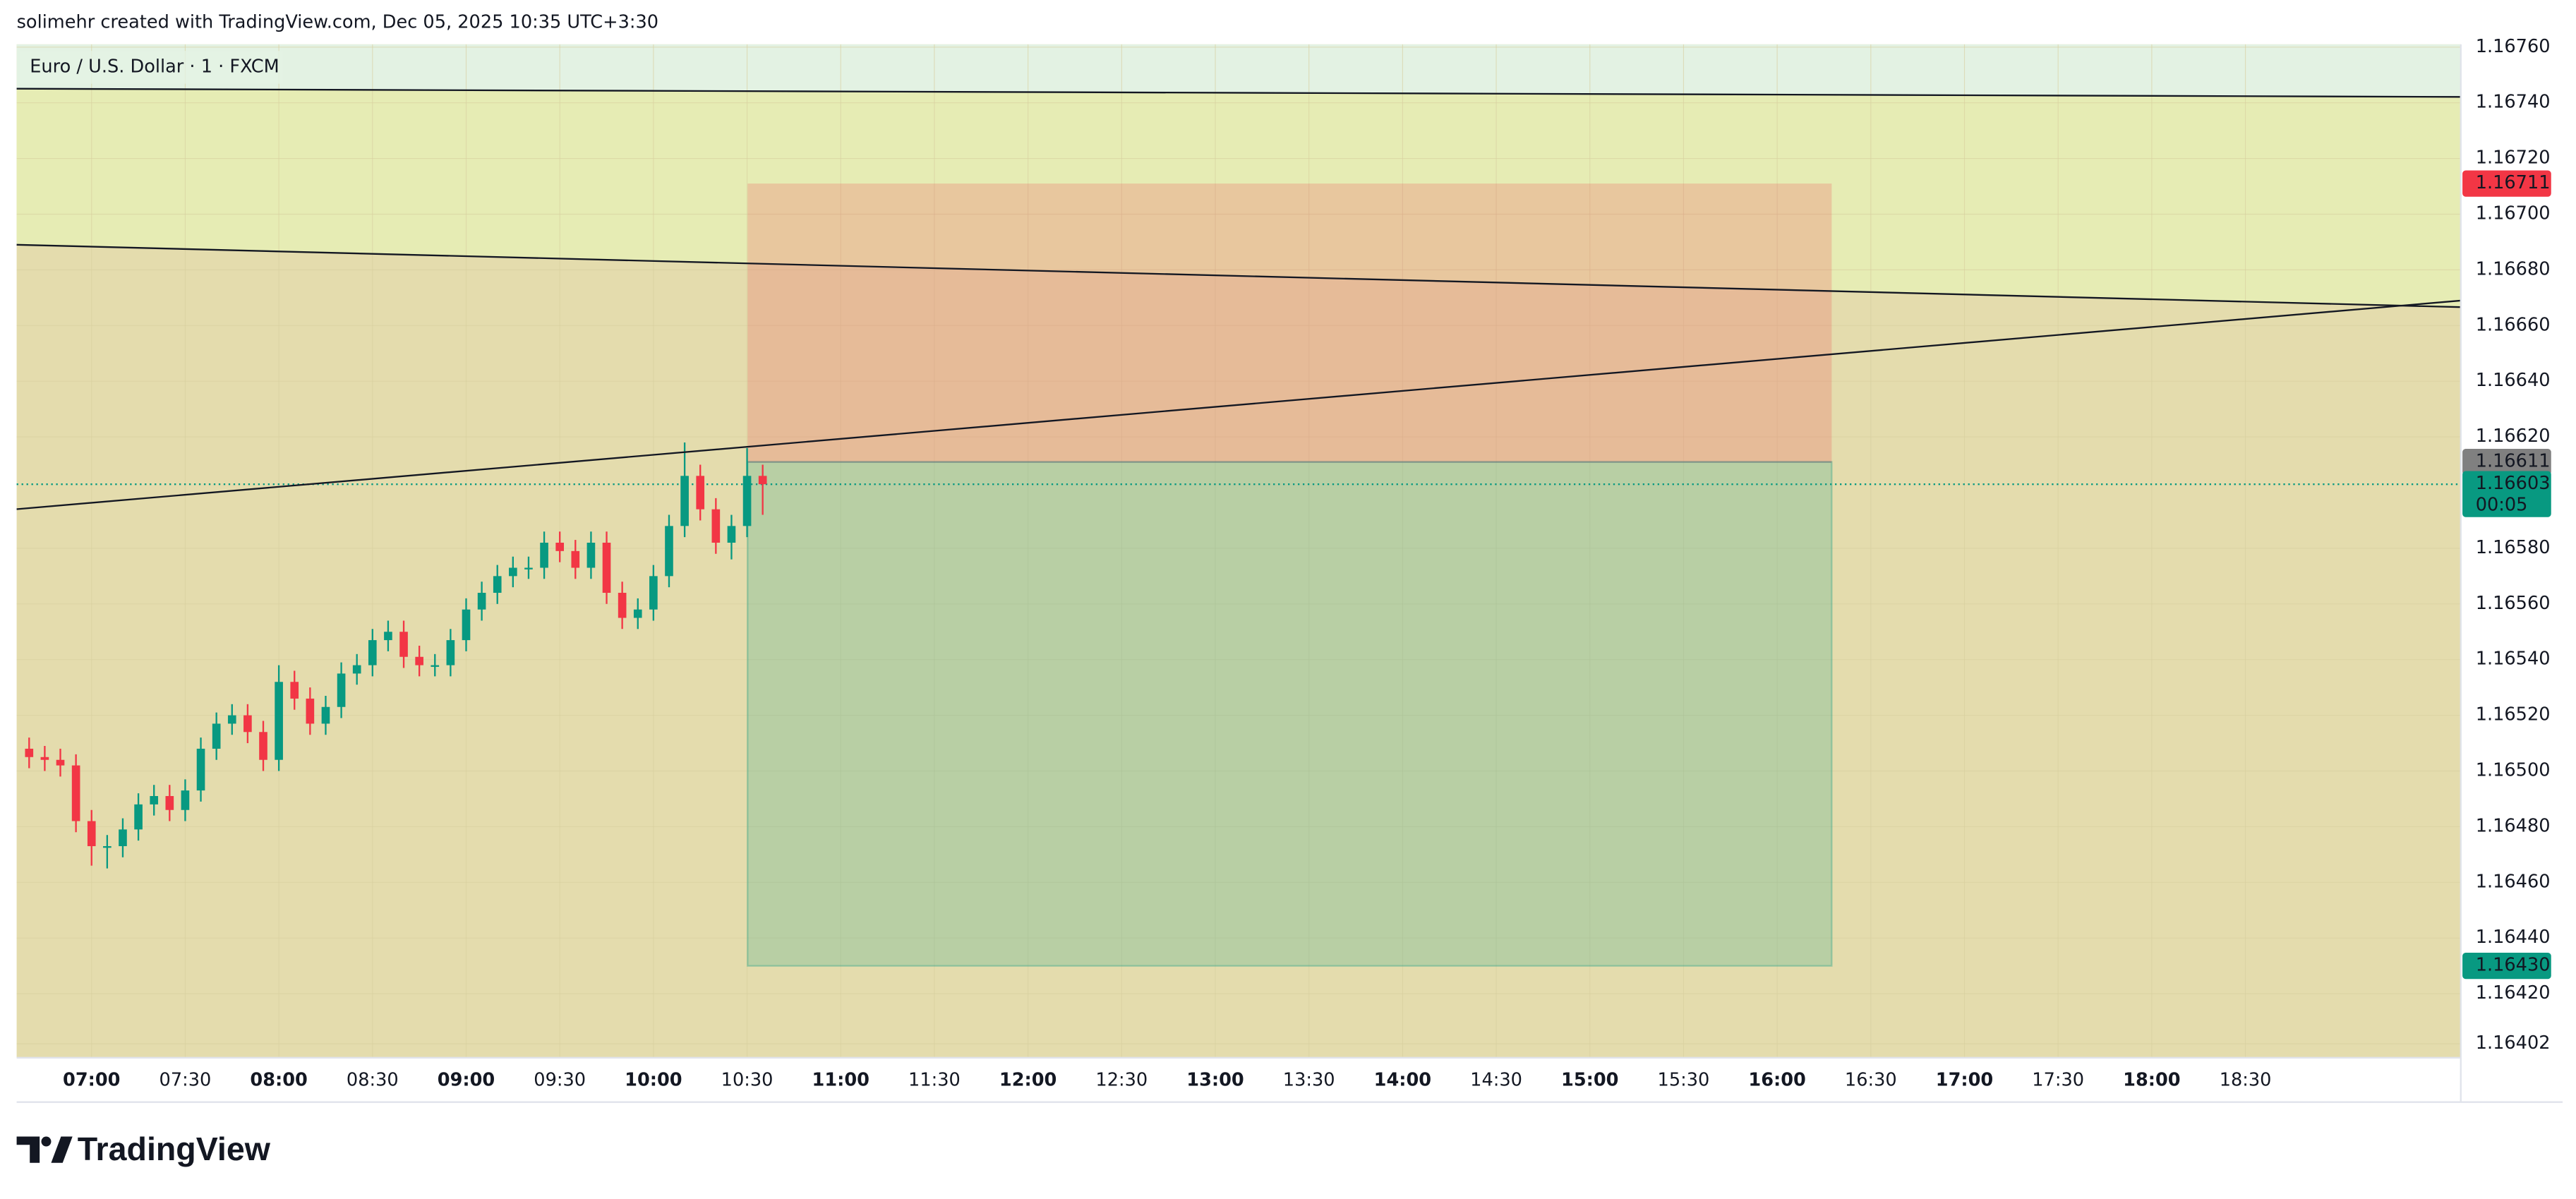  Describe the element at coordinates (2058, 1079) in the screenshot. I see `x-tick-label: 17:30` at that location.